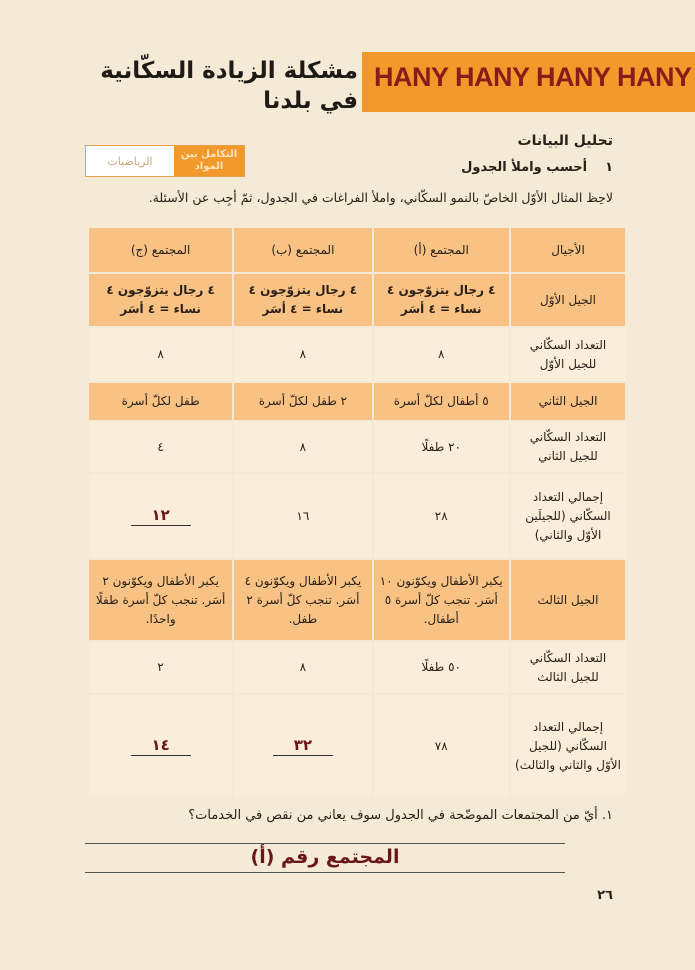 The width and height of the screenshot is (695, 970). What do you see at coordinates (441, 250) in the screenshot?
I see `column-header: المجتمع (أ)` at bounding box center [441, 250].